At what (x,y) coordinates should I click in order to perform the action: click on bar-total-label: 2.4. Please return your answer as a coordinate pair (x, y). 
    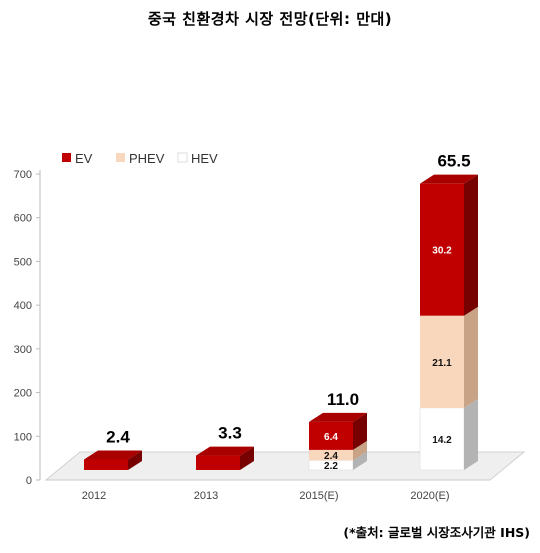
    Looking at the image, I should click on (118, 437).